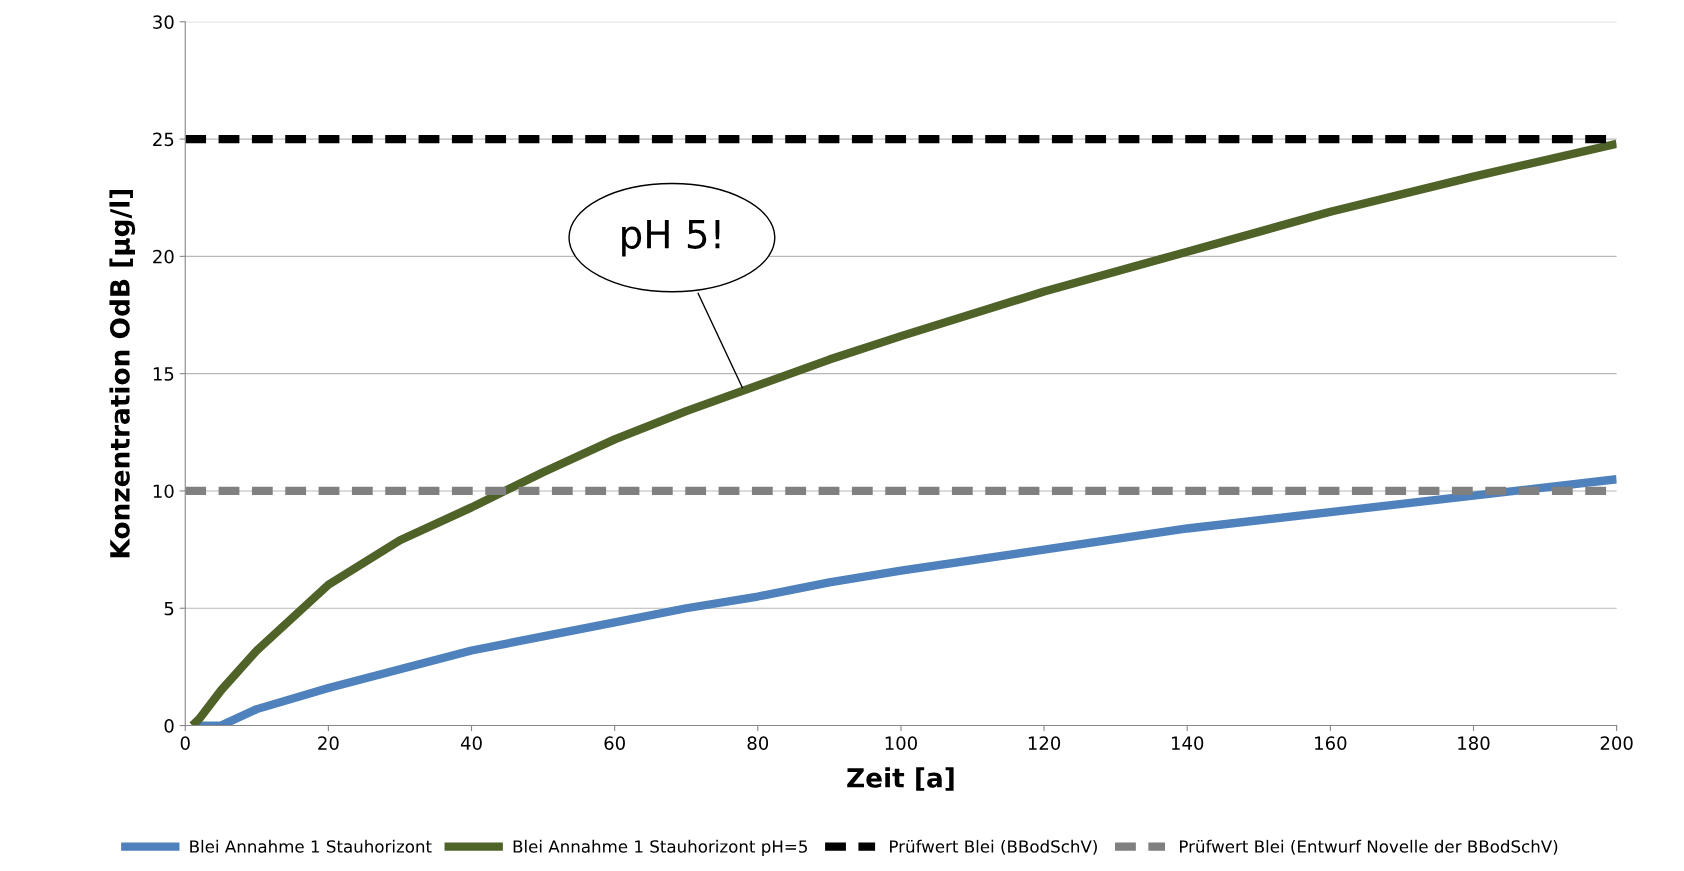 The height and width of the screenshot is (871, 1684). Describe the element at coordinates (1331, 743) in the screenshot. I see `x-tick-label: 160` at that location.